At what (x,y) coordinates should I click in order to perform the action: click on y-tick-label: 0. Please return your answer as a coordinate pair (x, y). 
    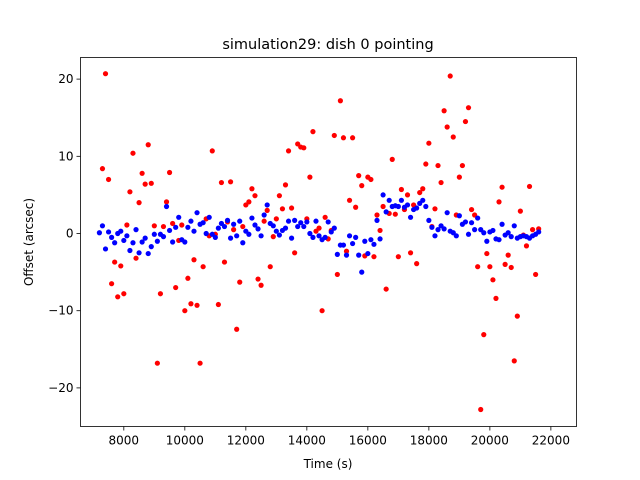
    Looking at the image, I should click on (70, 234).